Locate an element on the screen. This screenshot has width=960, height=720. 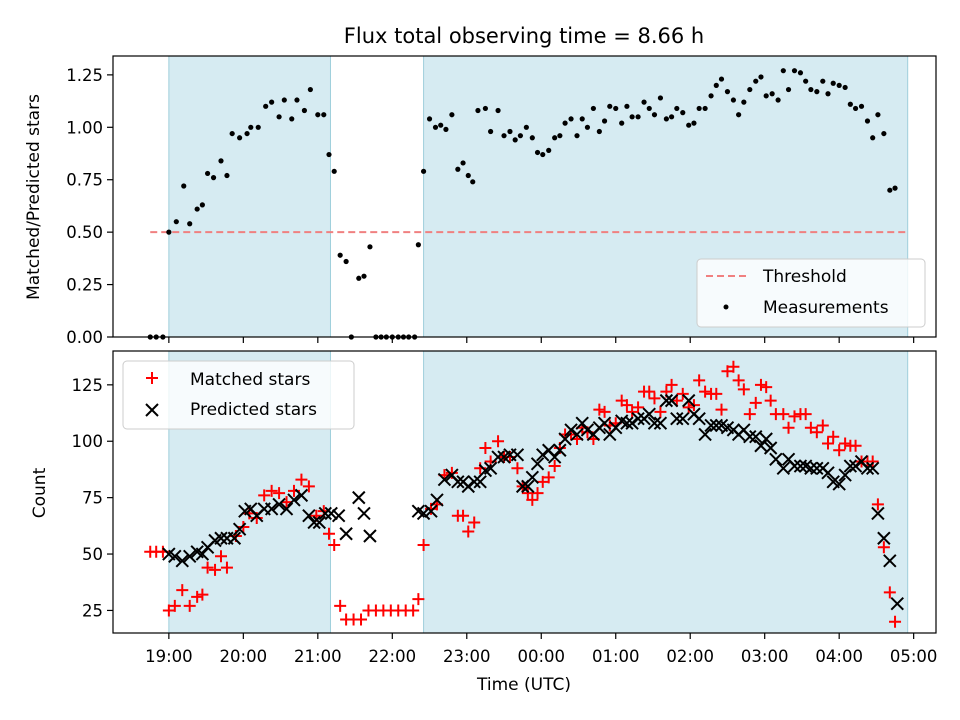
legend-bottom: Matched stars Predicted stars is located at coordinates (238, 395).